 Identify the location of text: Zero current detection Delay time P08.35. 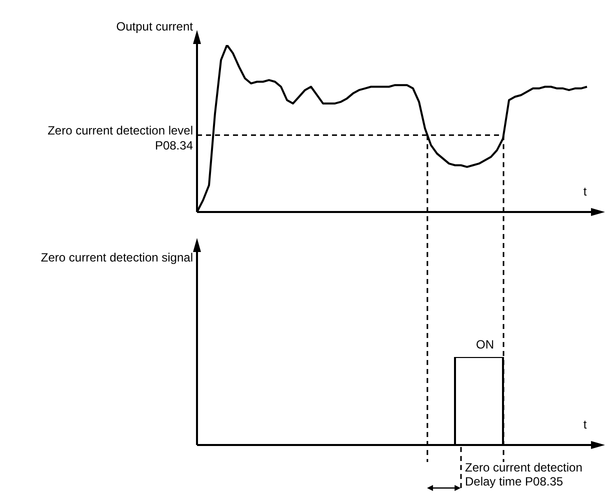
(523, 474).